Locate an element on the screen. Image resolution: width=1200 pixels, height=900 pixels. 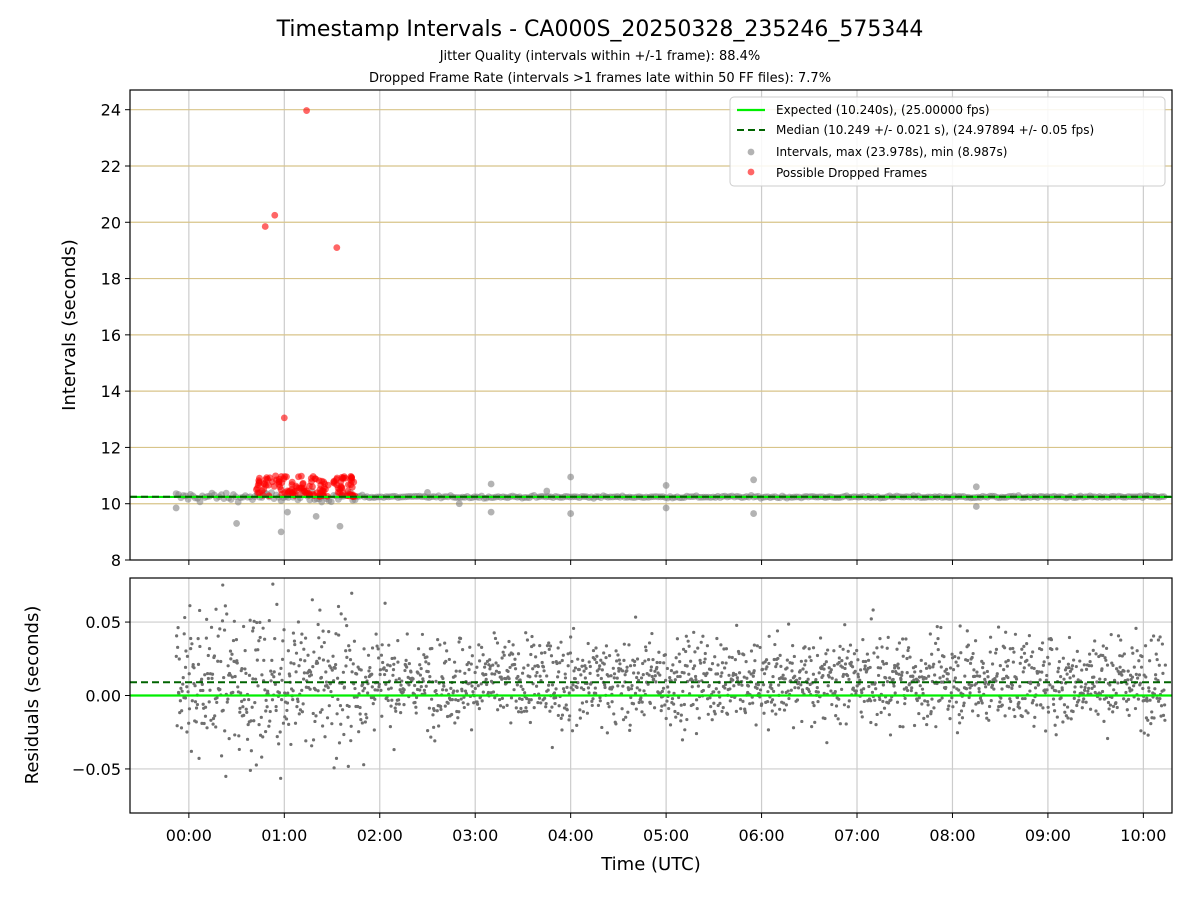
dropped-frame-point is located at coordinates (268, 479).